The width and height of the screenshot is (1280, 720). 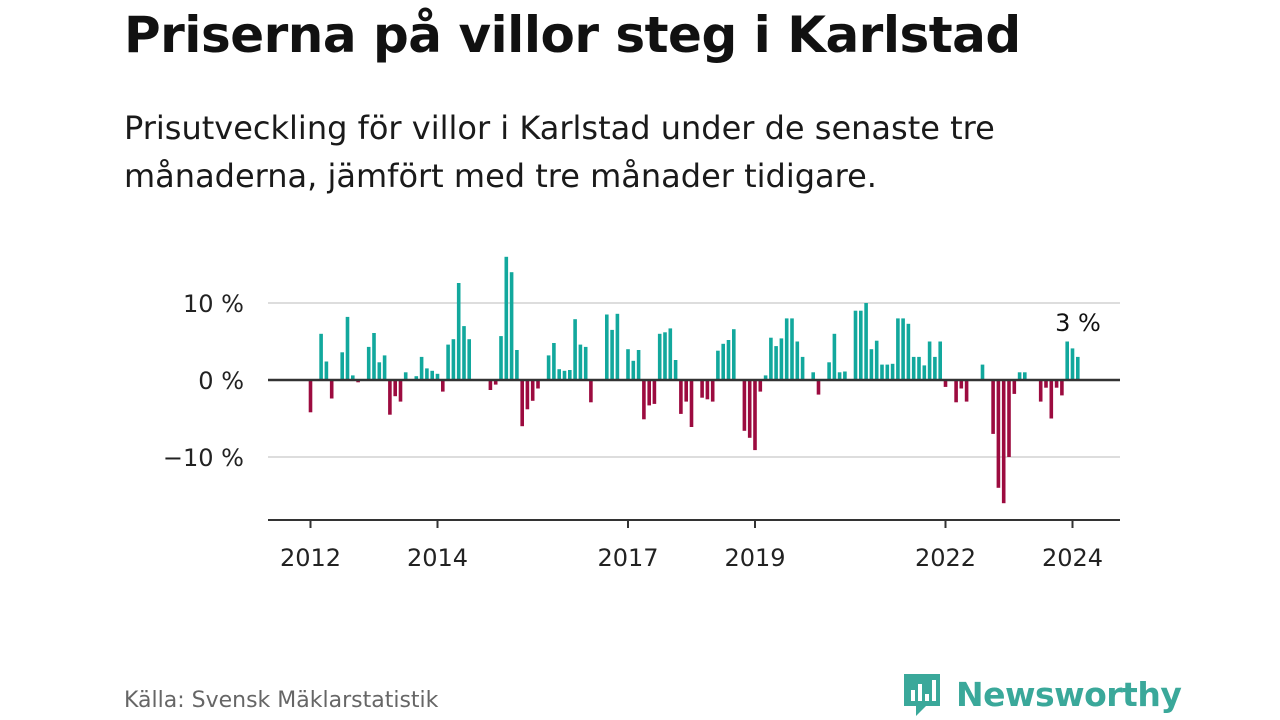 I want to click on y-tick-label: −10 %, so click(x=203, y=458).